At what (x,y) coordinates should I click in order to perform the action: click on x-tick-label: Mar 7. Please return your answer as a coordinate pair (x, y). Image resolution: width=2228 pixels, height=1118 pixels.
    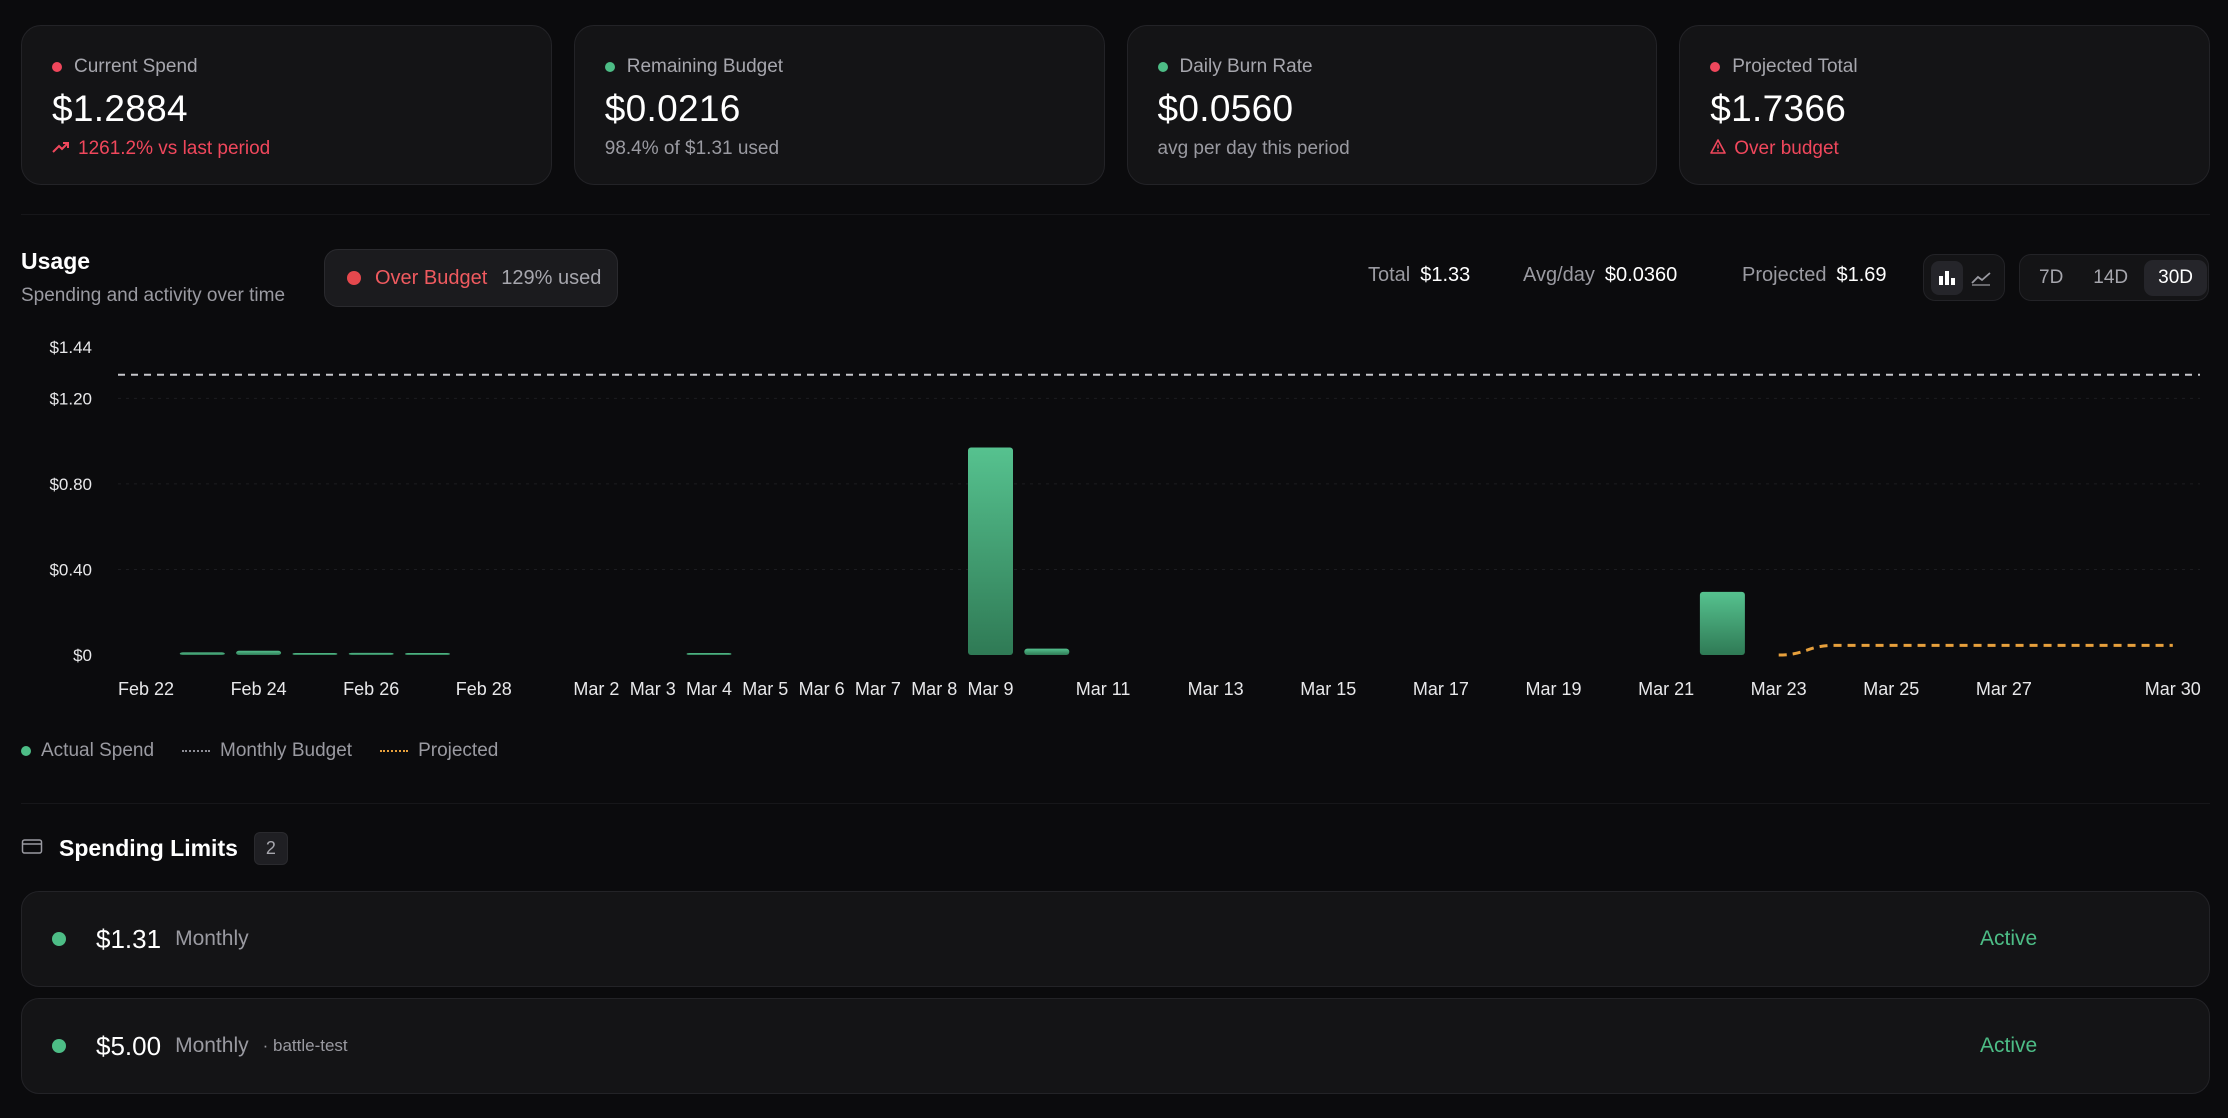
    Looking at the image, I should click on (878, 689).